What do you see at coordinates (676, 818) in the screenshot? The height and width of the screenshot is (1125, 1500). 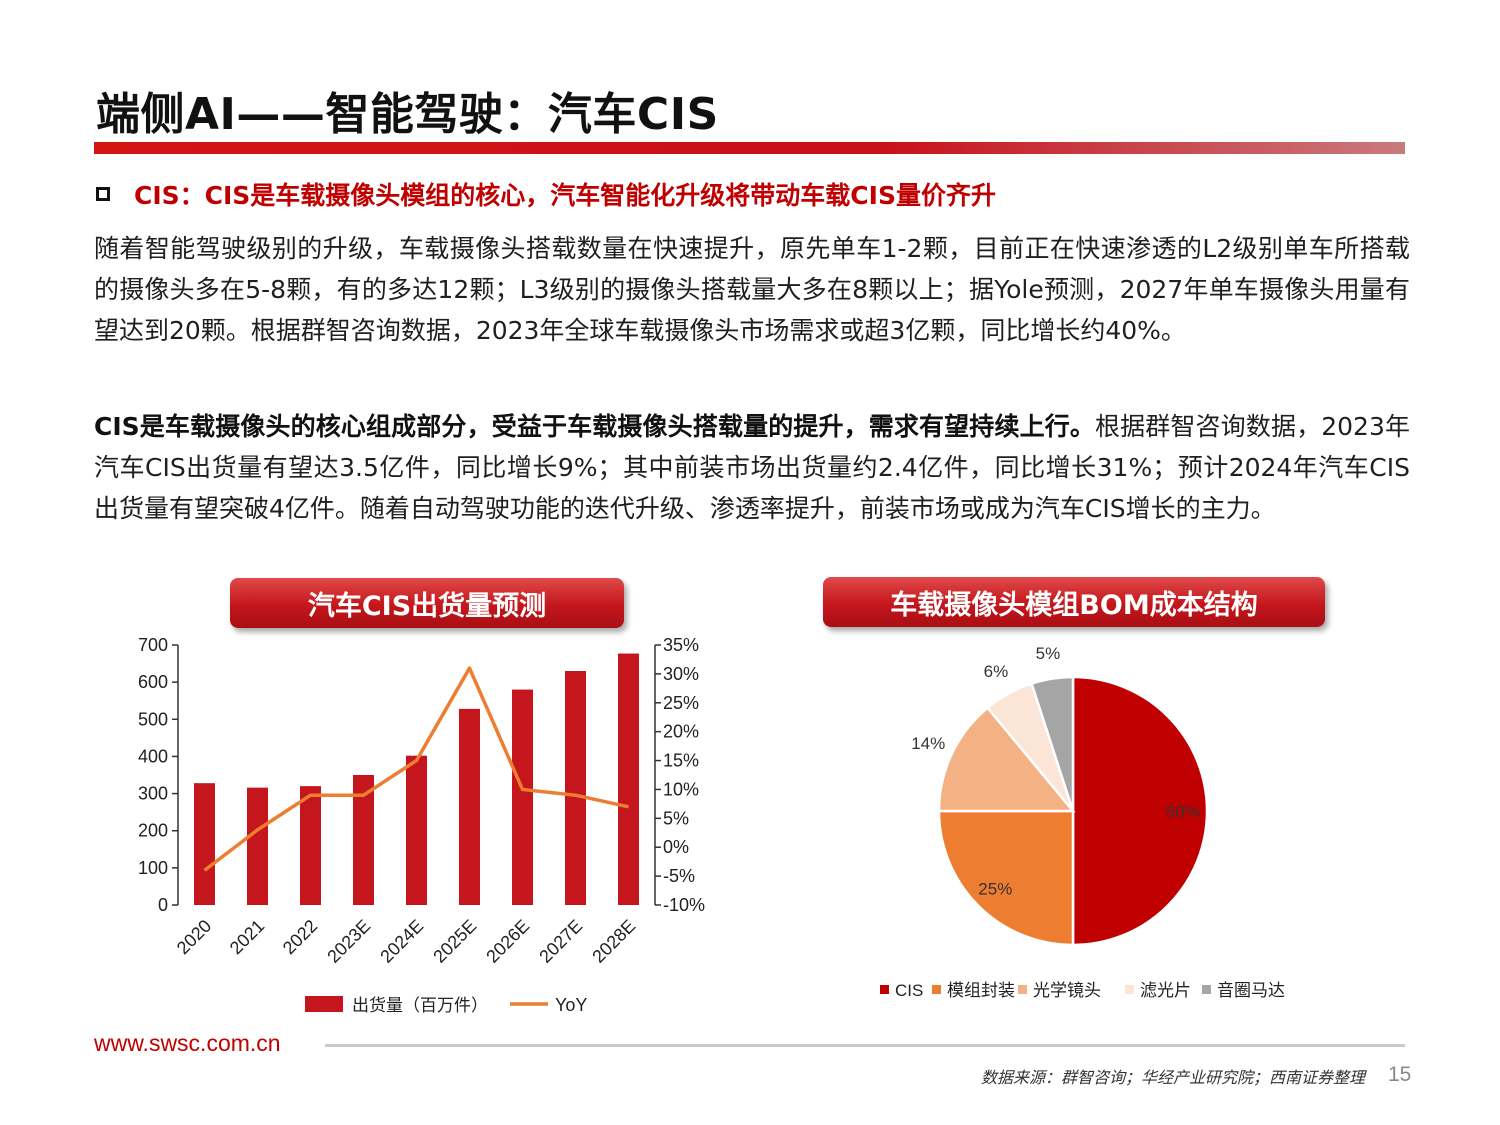 I see `right-tick-label: 5%` at bounding box center [676, 818].